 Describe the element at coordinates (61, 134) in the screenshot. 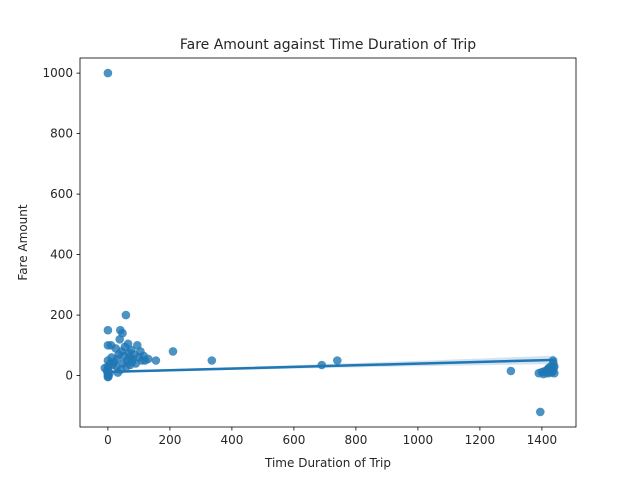

I see `y-tick-label: 800` at that location.